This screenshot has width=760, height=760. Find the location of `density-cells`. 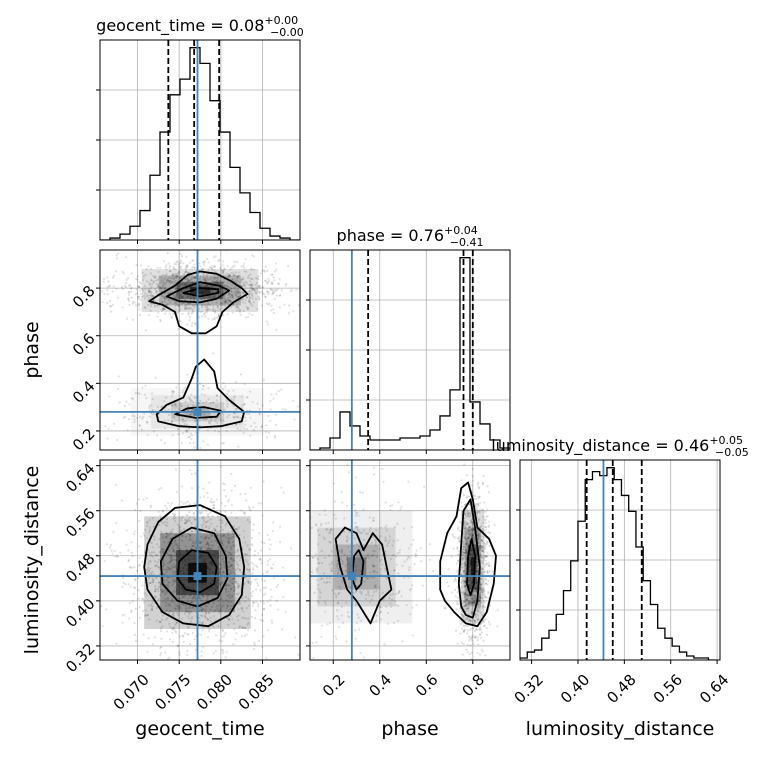

density-cells is located at coordinates (397, 567).